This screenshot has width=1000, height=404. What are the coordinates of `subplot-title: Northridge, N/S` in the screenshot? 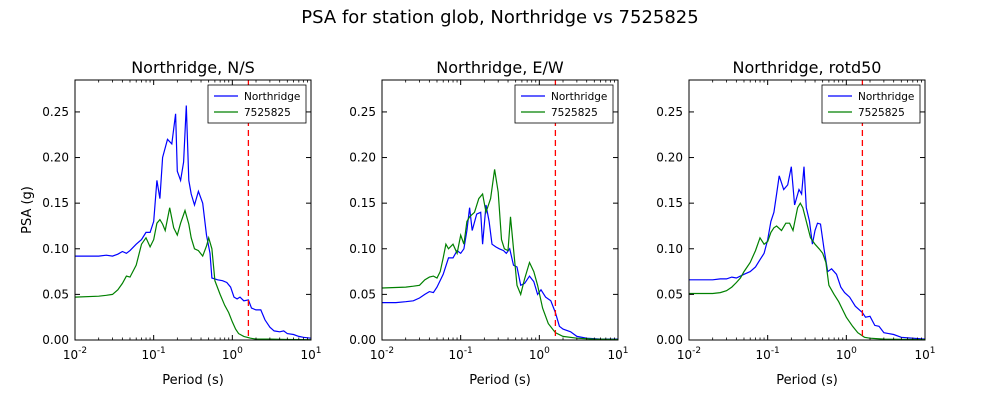 It's located at (193, 67).